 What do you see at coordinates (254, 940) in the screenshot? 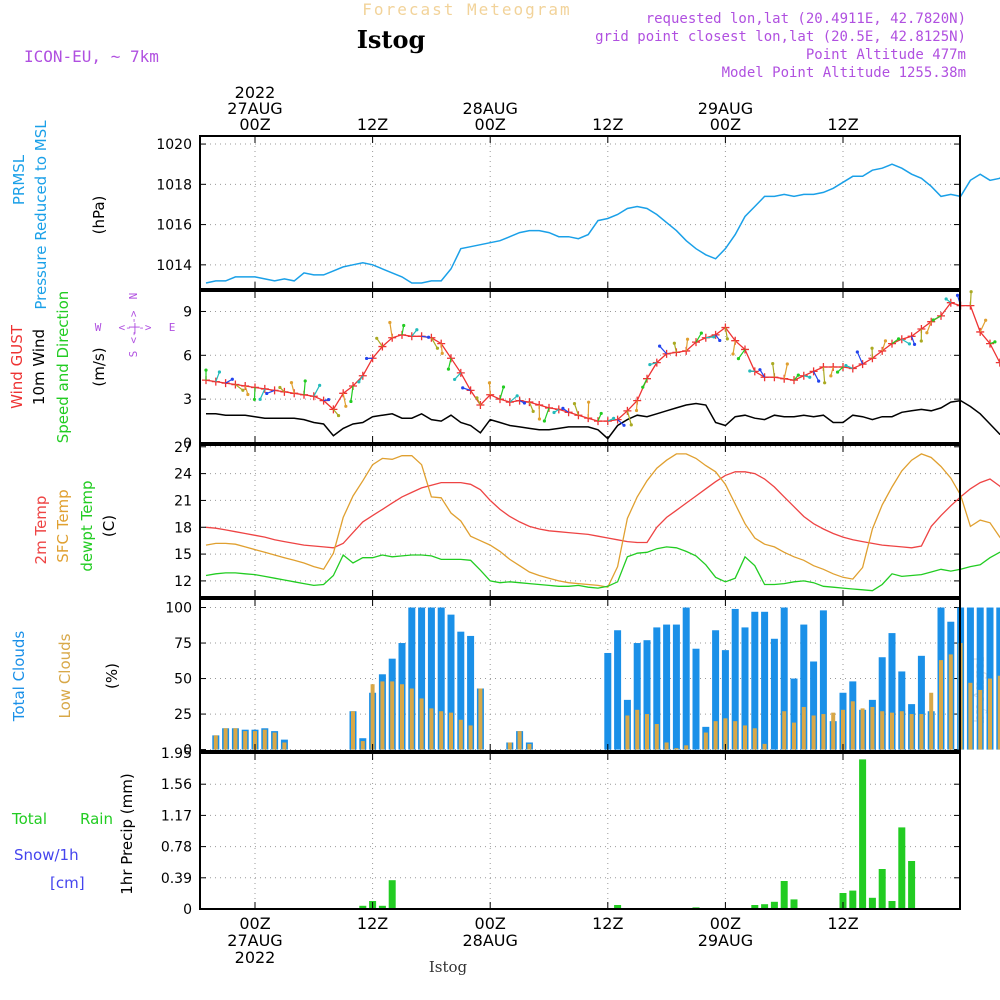
I see `bottom-time-label: 27AUG` at bounding box center [254, 940].